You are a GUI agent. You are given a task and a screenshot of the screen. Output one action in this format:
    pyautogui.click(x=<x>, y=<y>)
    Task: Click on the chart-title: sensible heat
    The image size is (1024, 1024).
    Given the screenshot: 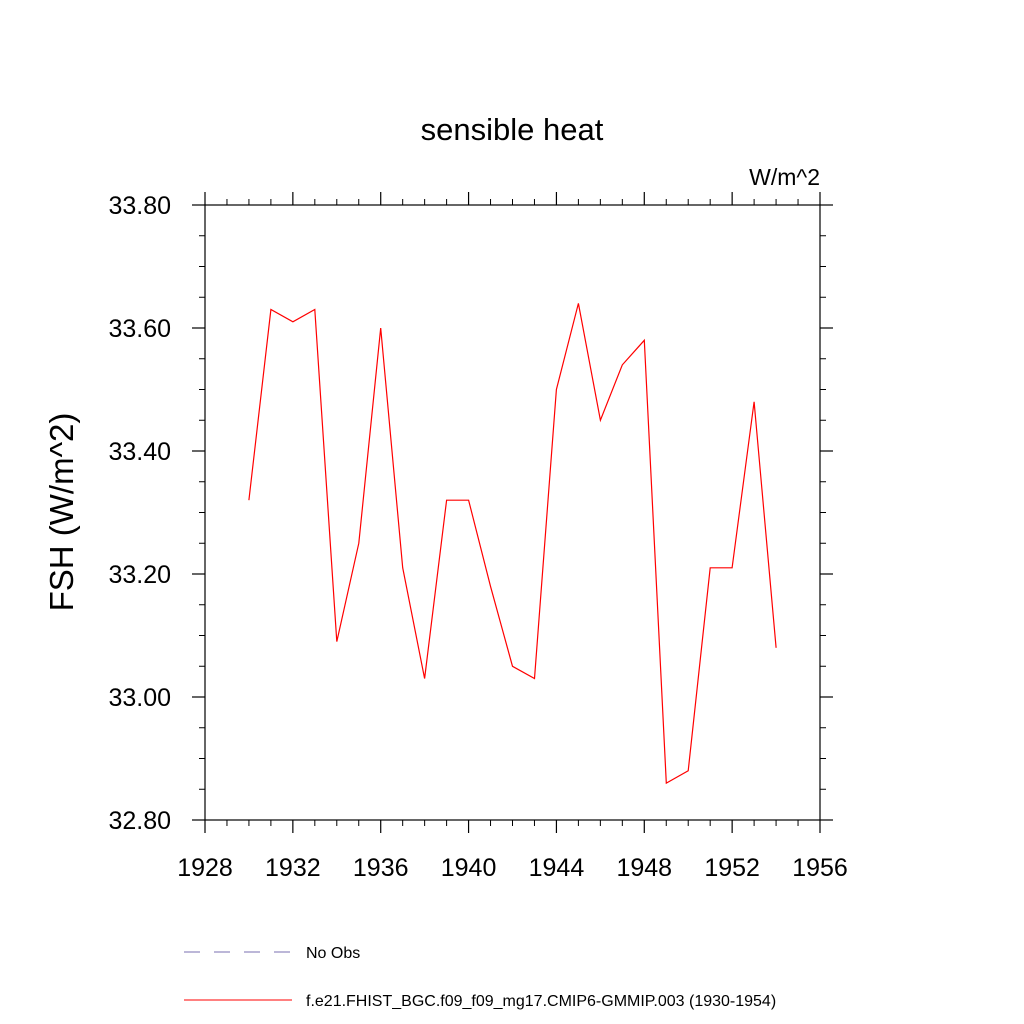 What is the action you would take?
    pyautogui.click(x=512, y=129)
    